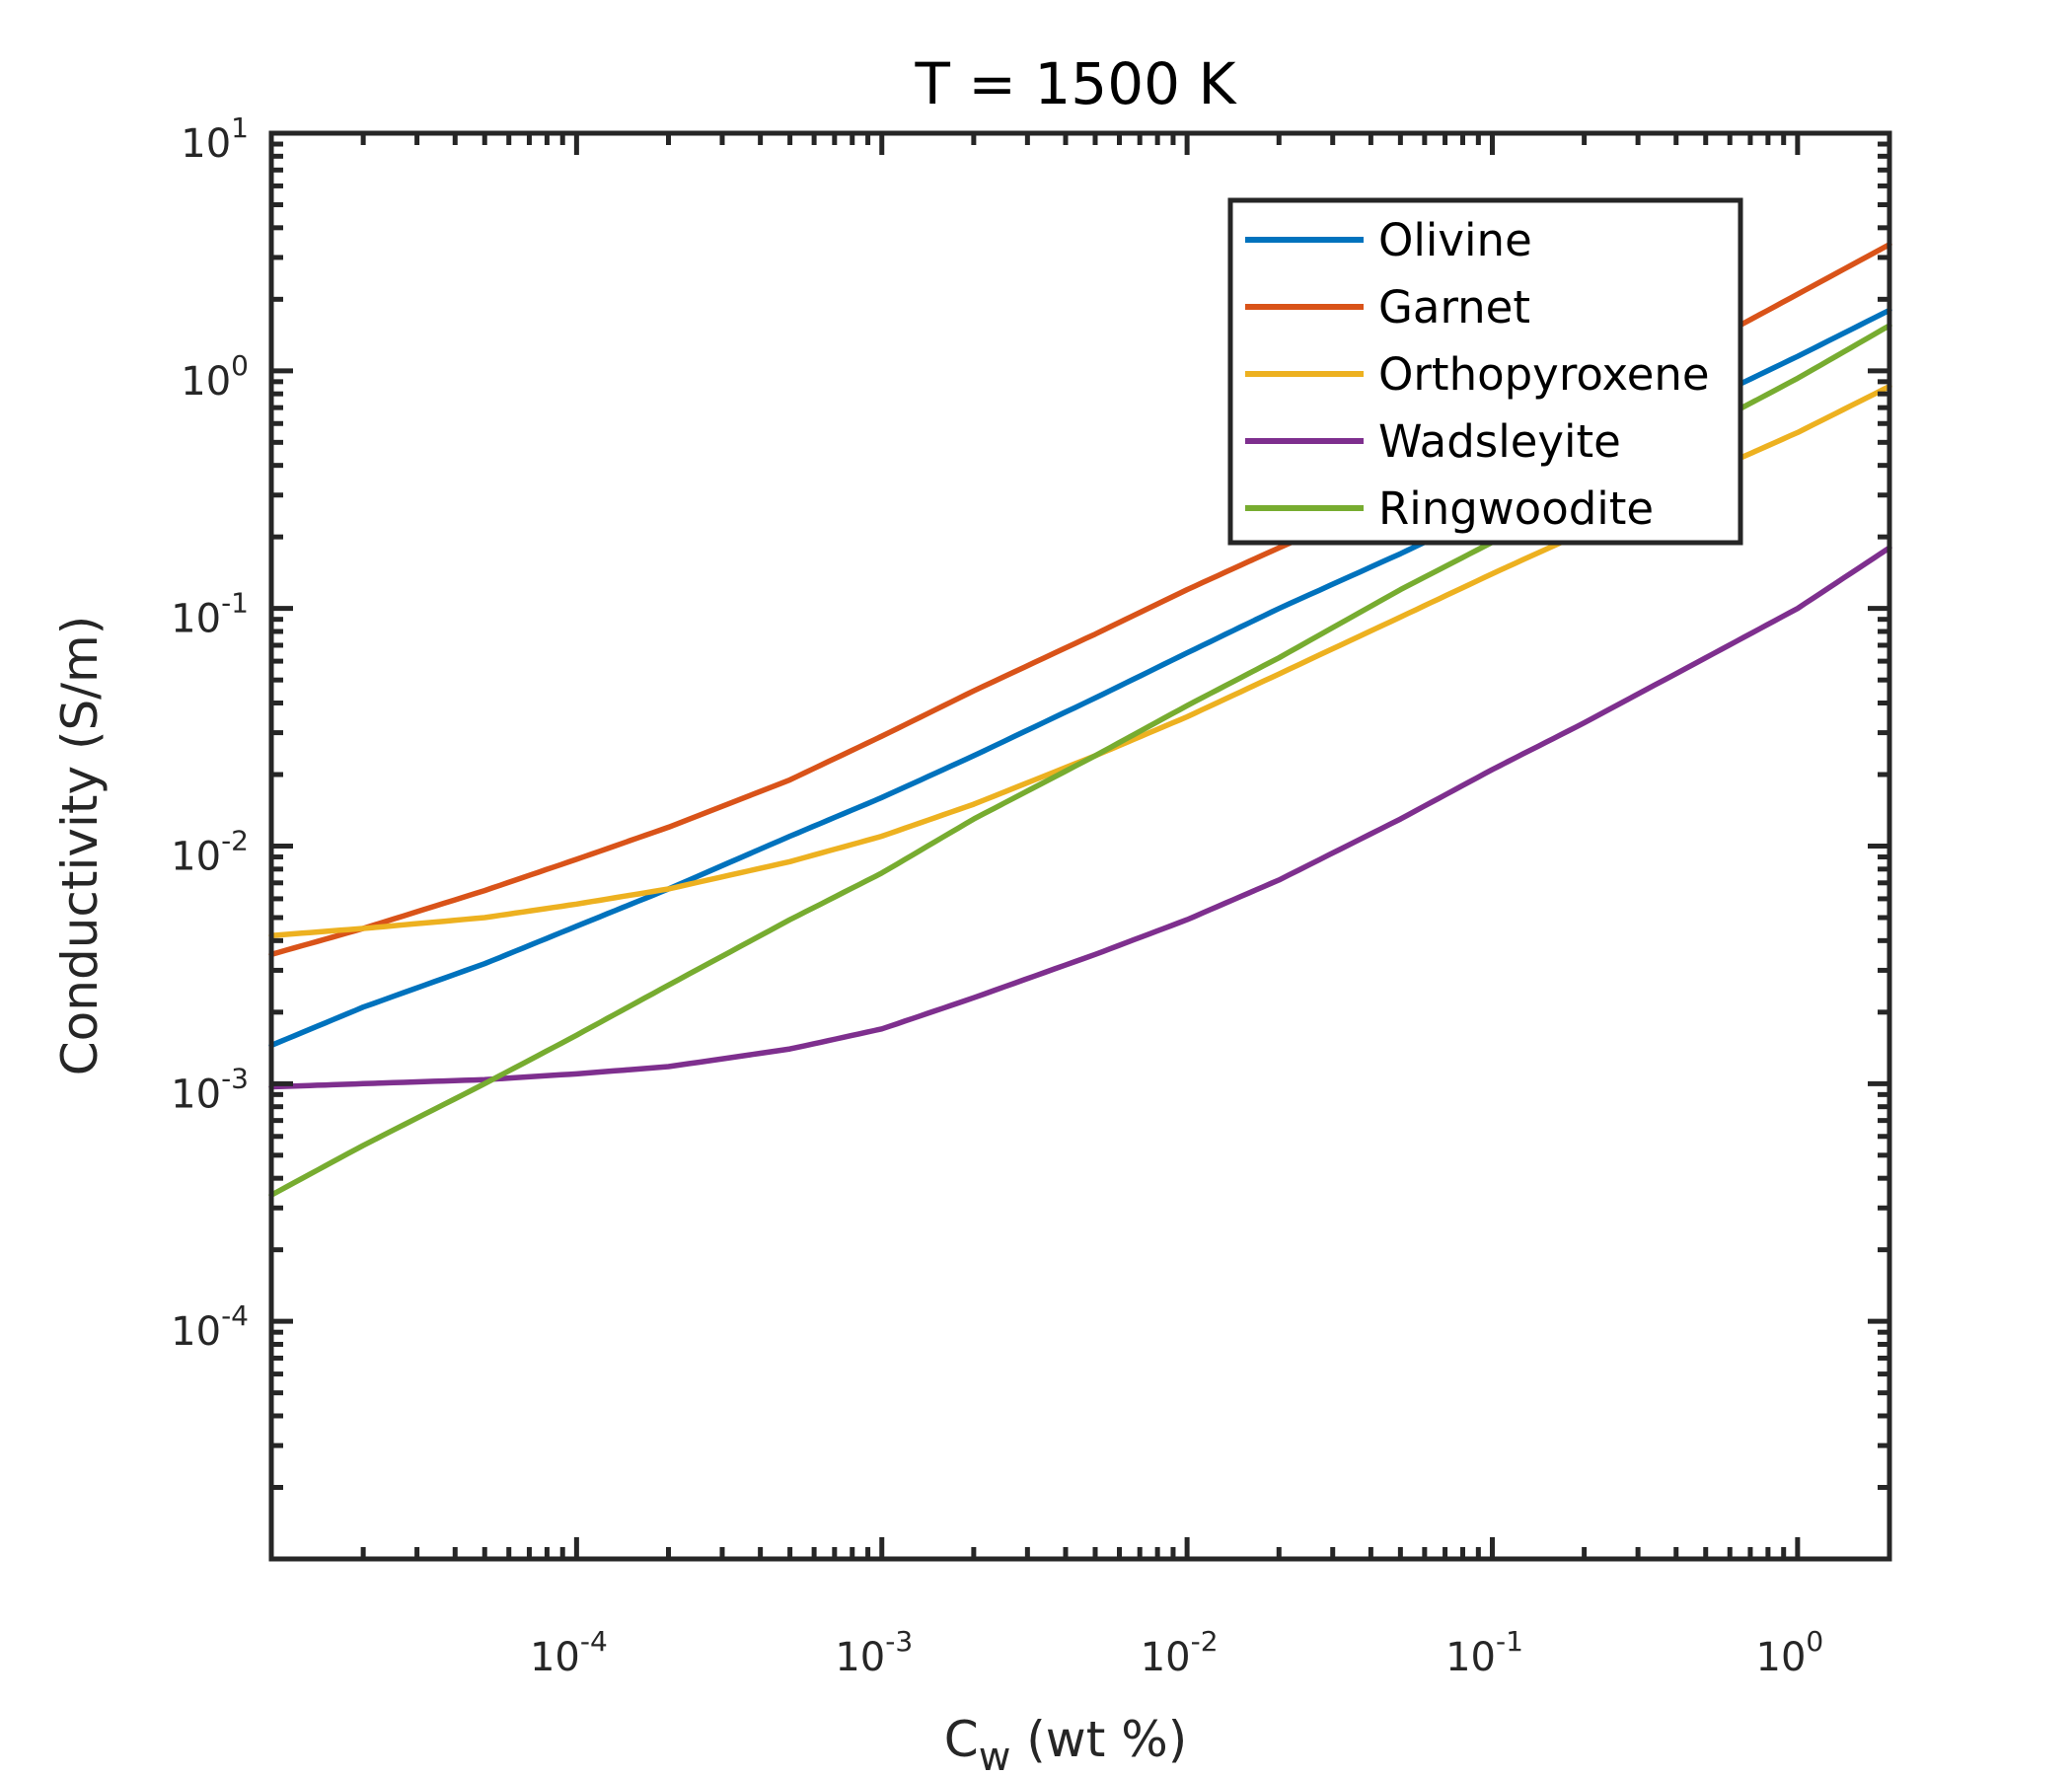  Describe the element at coordinates (1790, 1653) in the screenshot. I see `x-tick-label: 10⁰` at that location.